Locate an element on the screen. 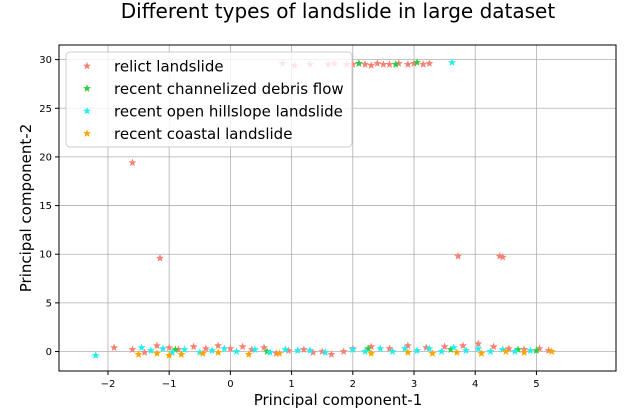  x-tick-label: 0 is located at coordinates (230, 384).